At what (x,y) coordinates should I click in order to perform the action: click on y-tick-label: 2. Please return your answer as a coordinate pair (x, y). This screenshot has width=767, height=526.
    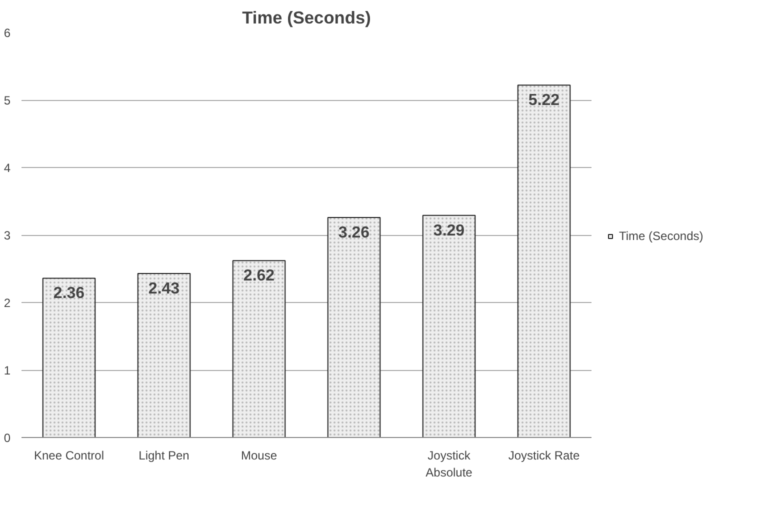
    Looking at the image, I should click on (7, 303).